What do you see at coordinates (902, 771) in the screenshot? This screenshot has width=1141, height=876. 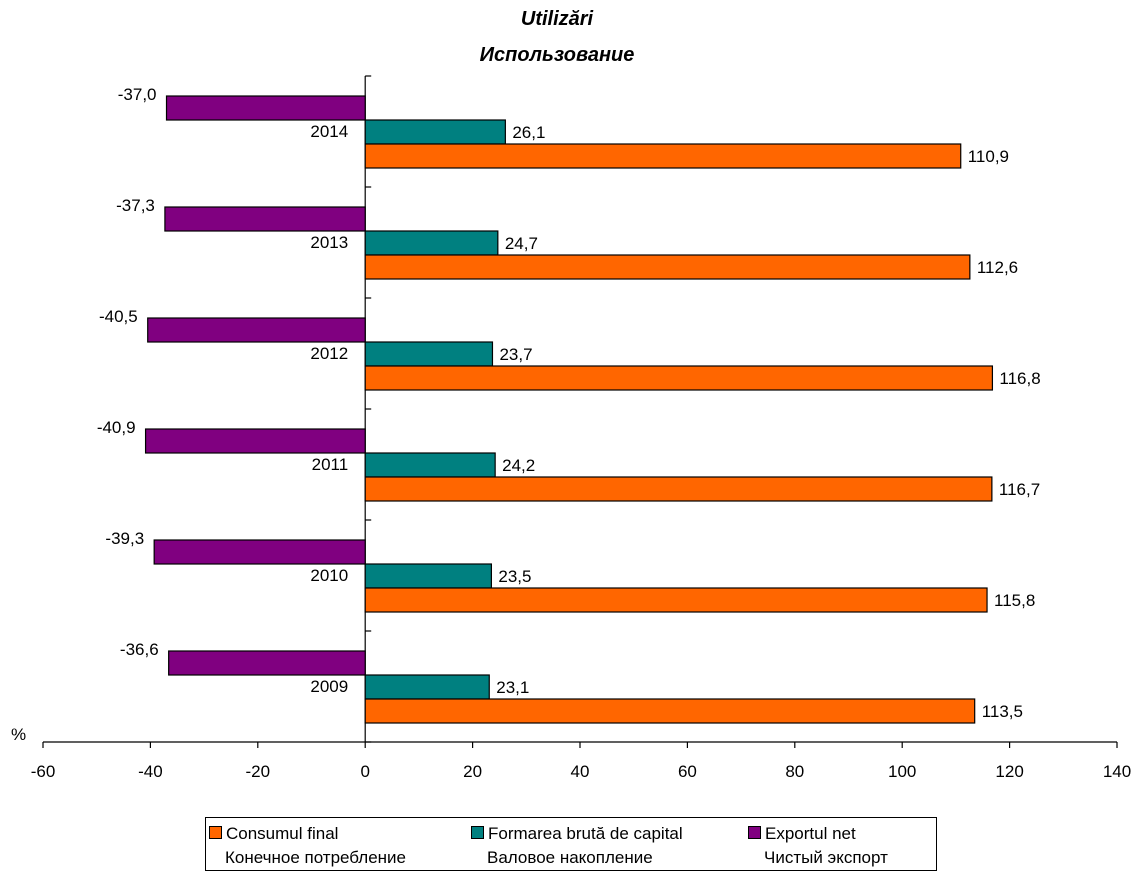 I see `x-tick-label: 100` at bounding box center [902, 771].